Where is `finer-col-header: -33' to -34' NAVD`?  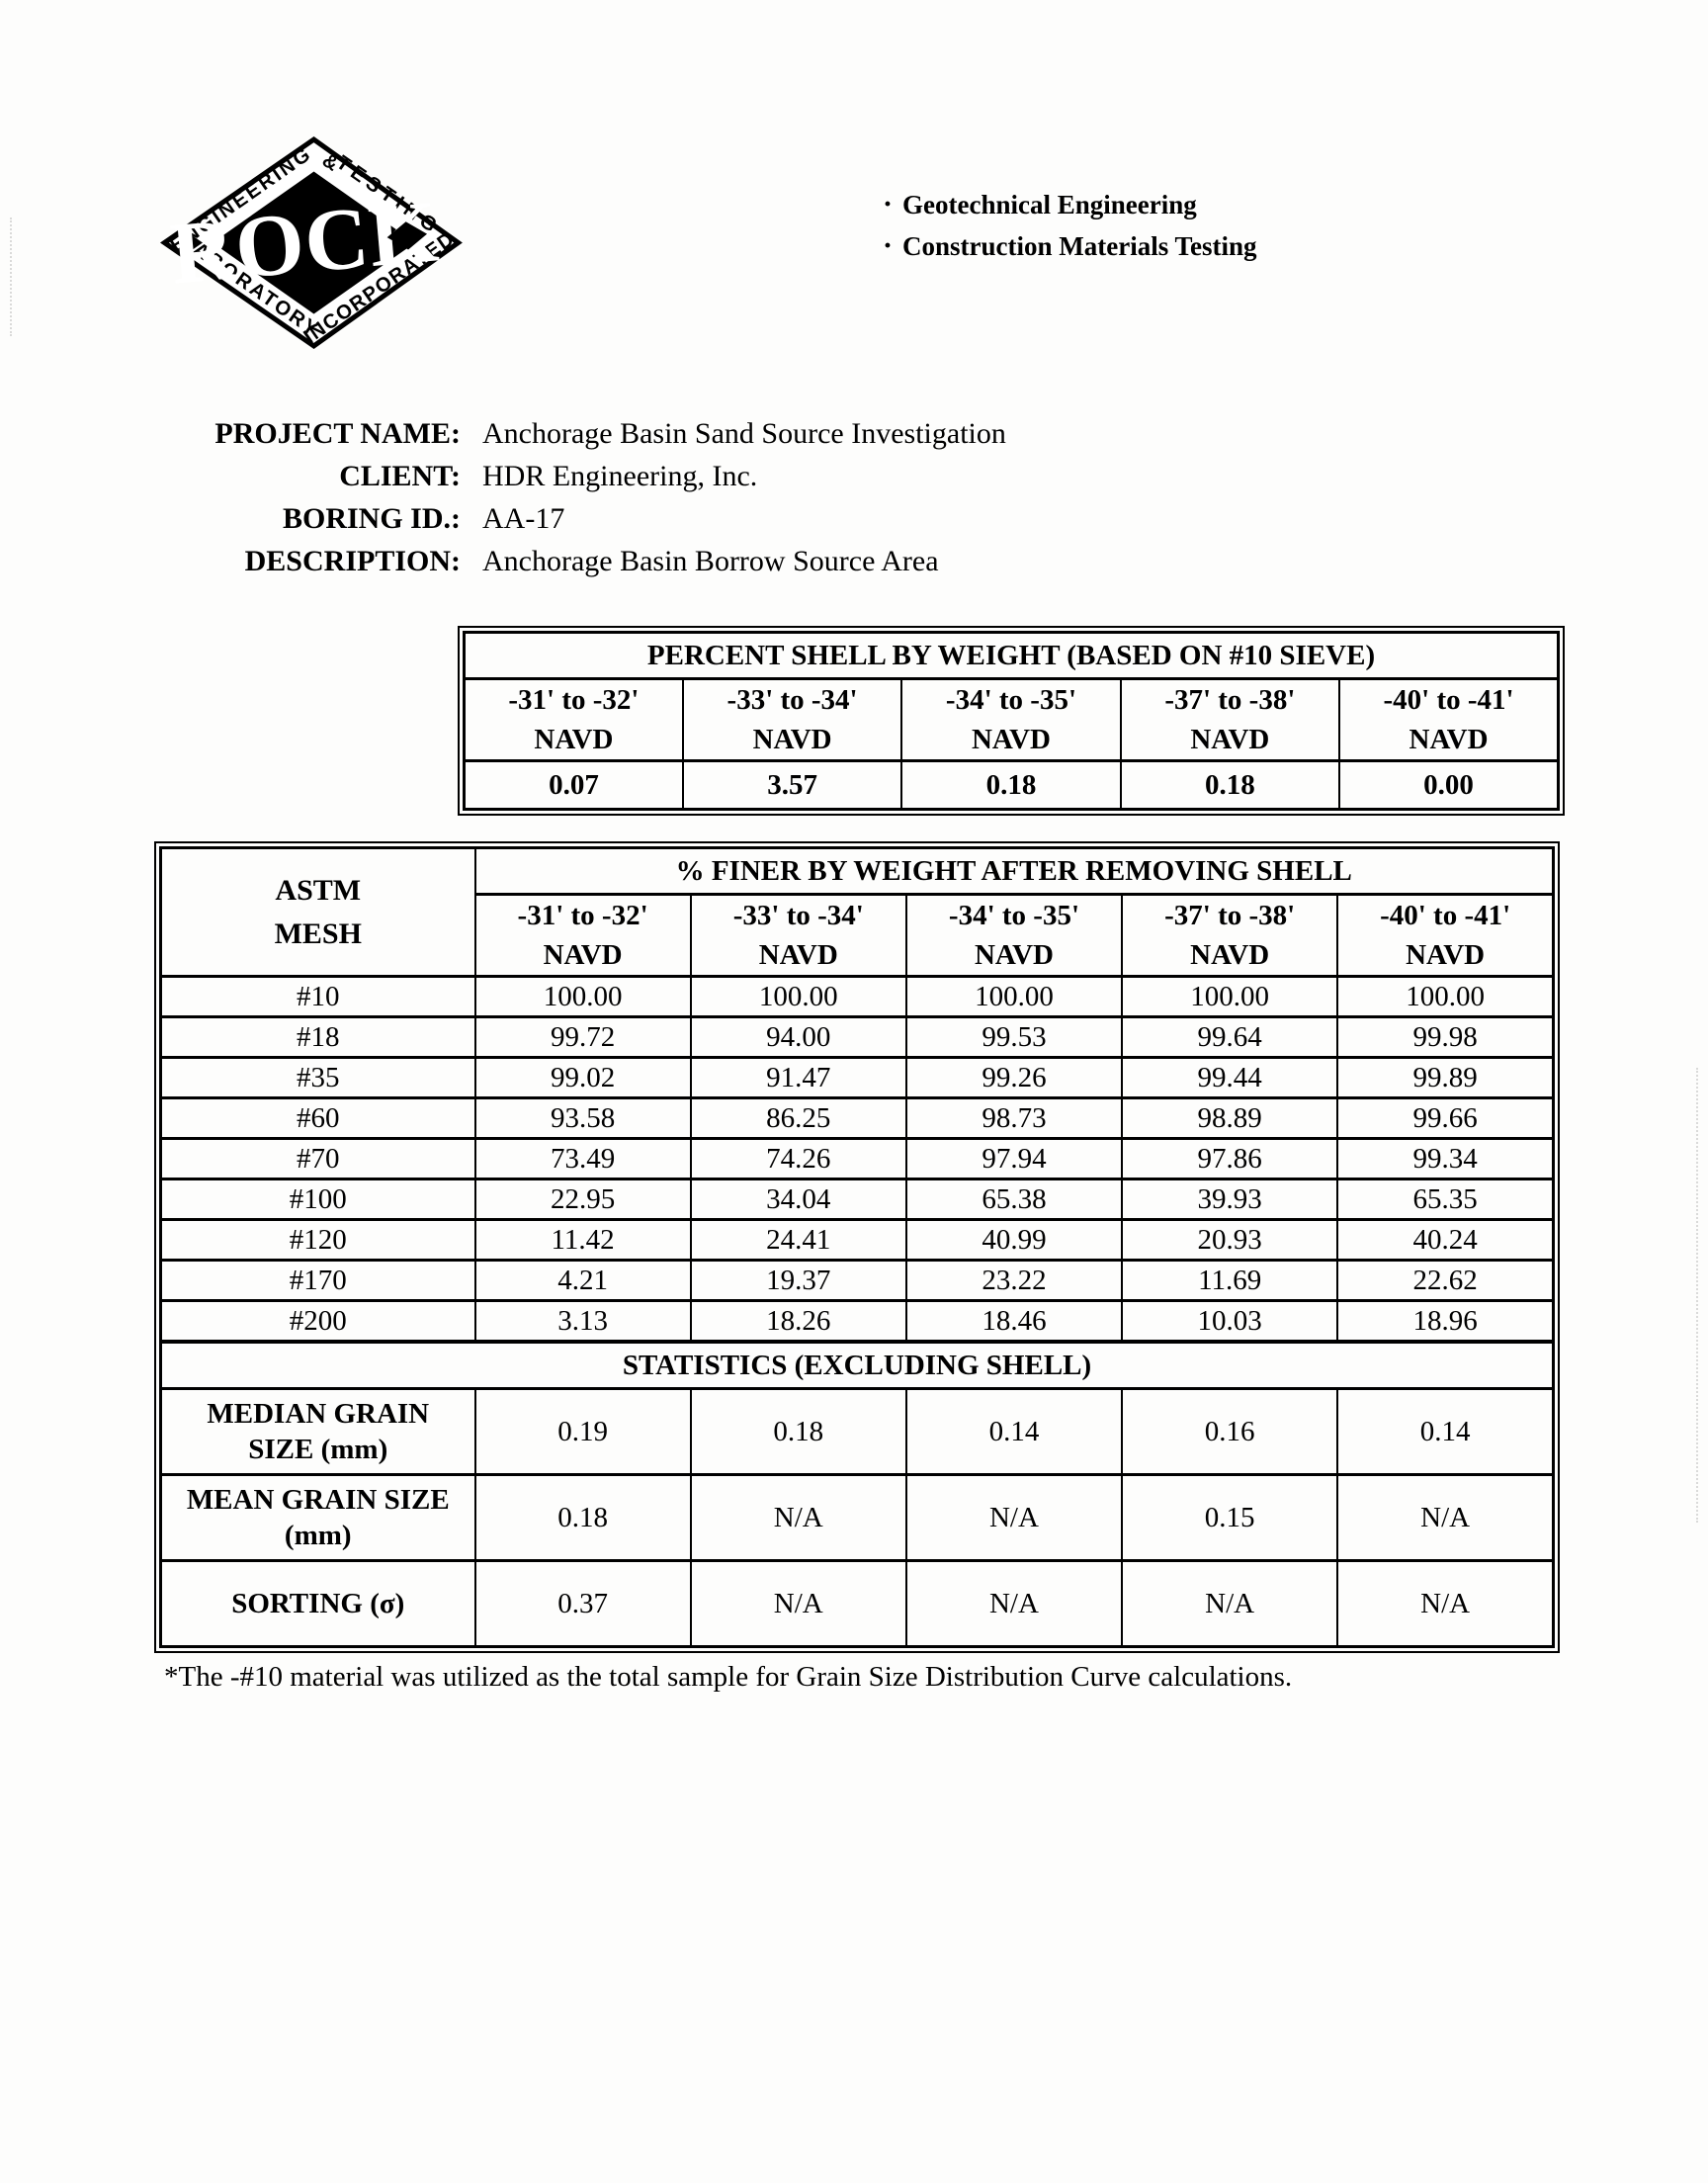
finer-col-header: -33' to -34' NAVD is located at coordinates (798, 935).